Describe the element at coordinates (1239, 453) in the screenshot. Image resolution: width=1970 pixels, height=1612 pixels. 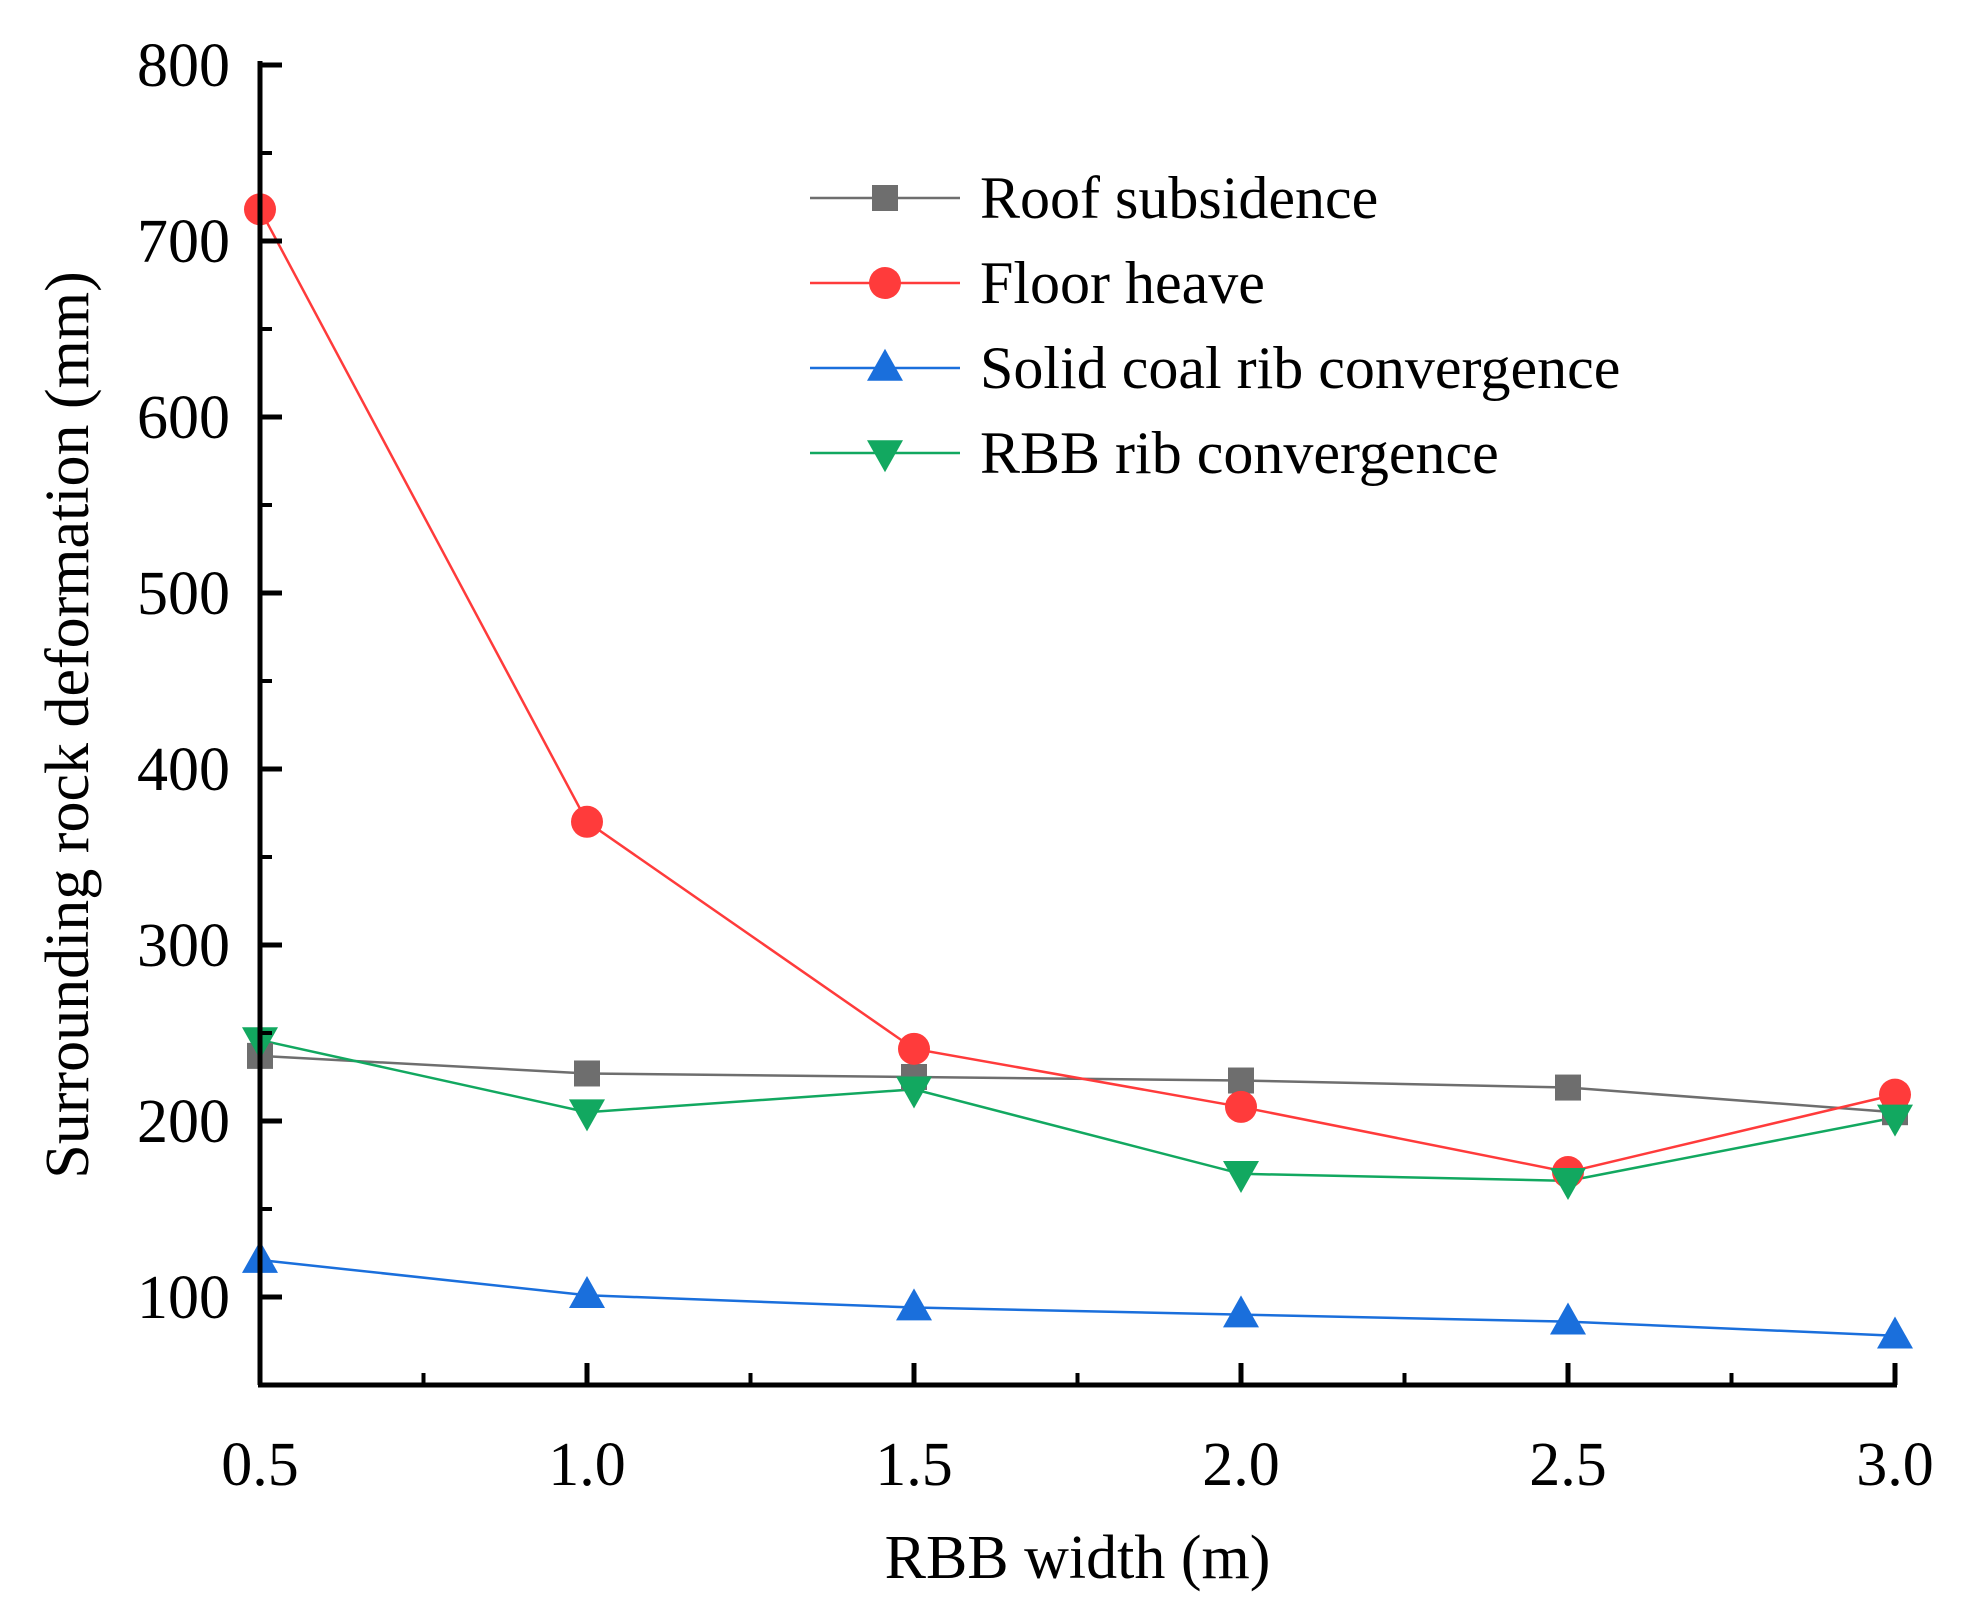
I see `legend-label: RBB rib convergence` at that location.